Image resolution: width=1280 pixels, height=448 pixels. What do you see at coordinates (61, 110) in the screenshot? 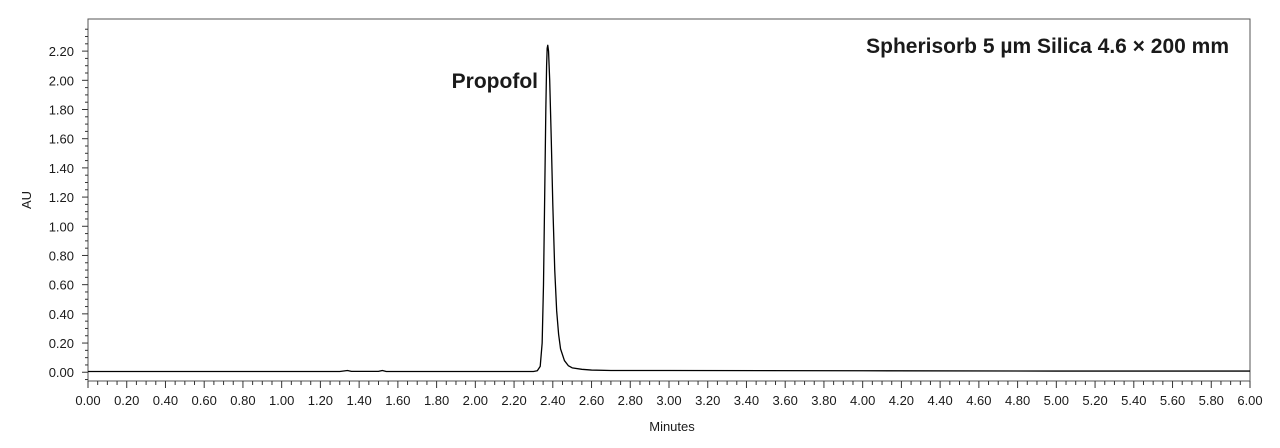
I see `y-tick-label: 1.80` at bounding box center [61, 110].